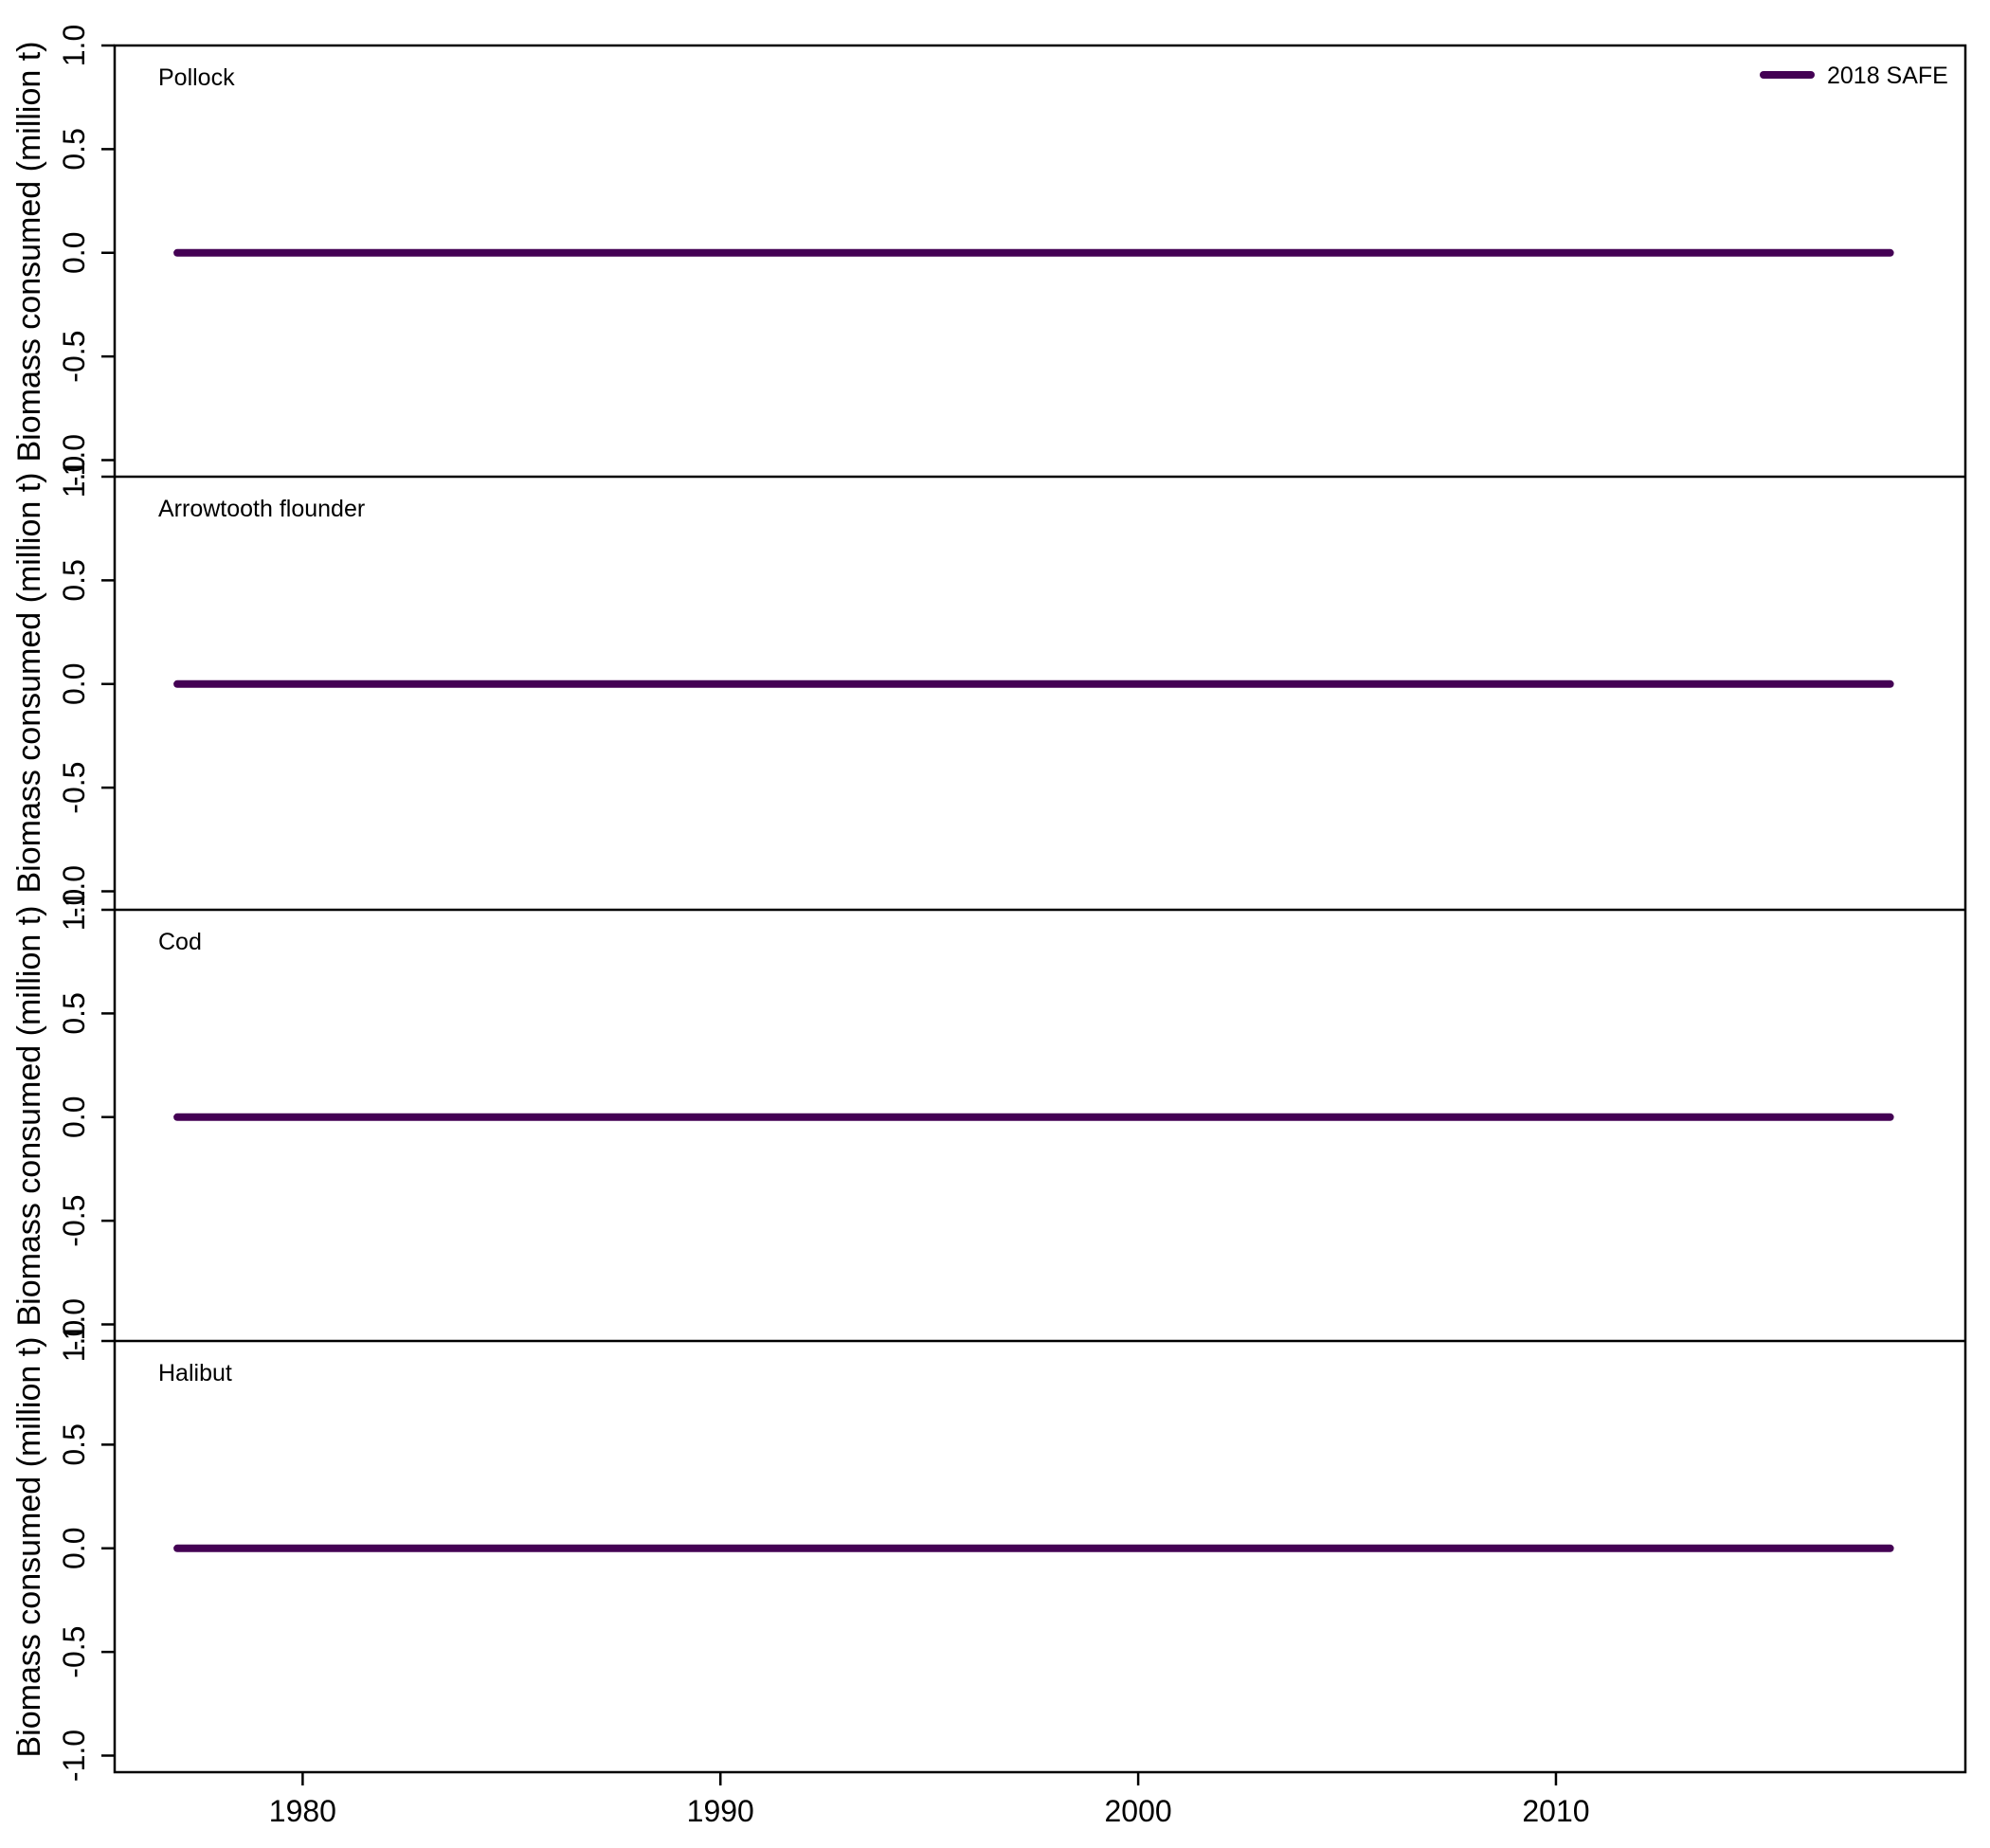 Image resolution: width=1990 pixels, height=1848 pixels. What do you see at coordinates (195, 1373) in the screenshot?
I see `panel-label: Halibut` at bounding box center [195, 1373].